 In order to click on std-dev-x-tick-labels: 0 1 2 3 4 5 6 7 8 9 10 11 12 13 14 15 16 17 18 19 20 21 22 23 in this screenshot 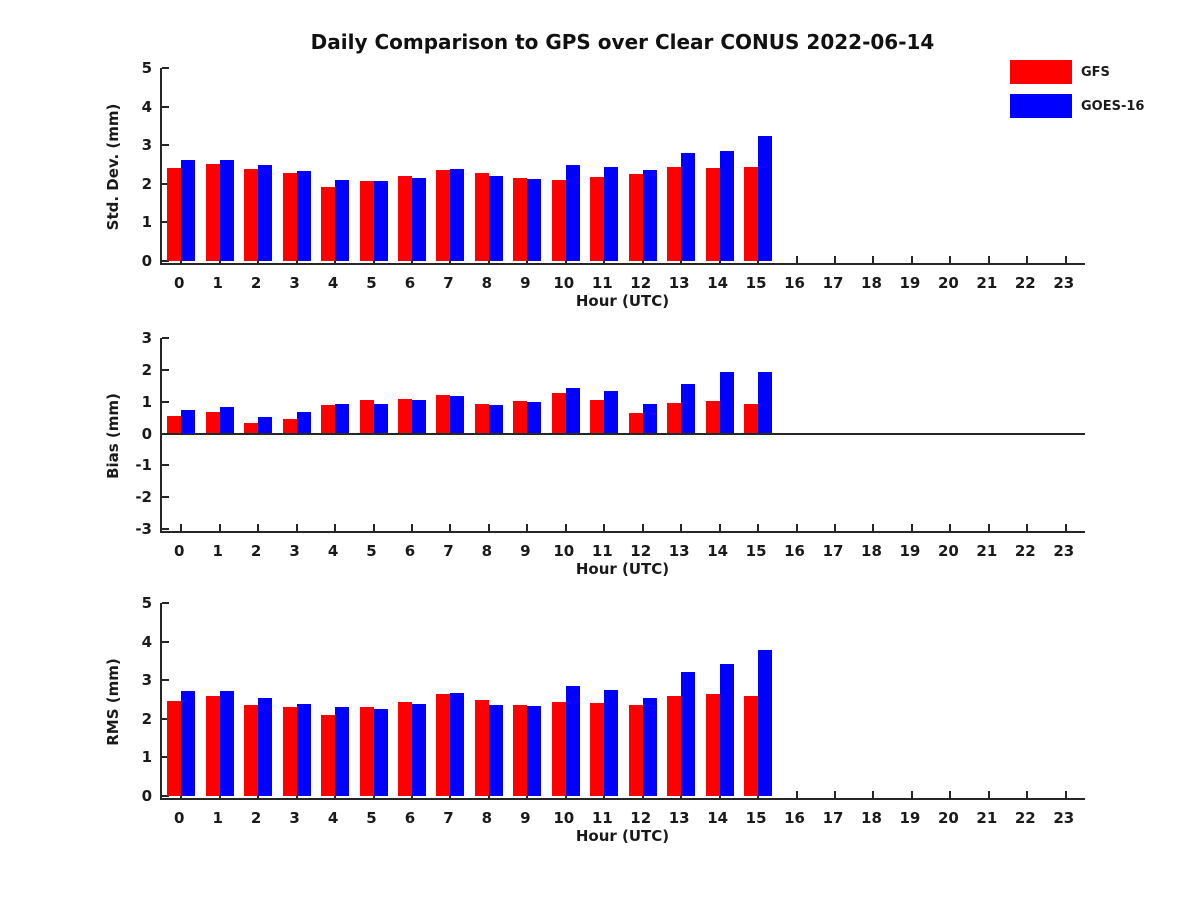, I will do `click(622, 285)`.